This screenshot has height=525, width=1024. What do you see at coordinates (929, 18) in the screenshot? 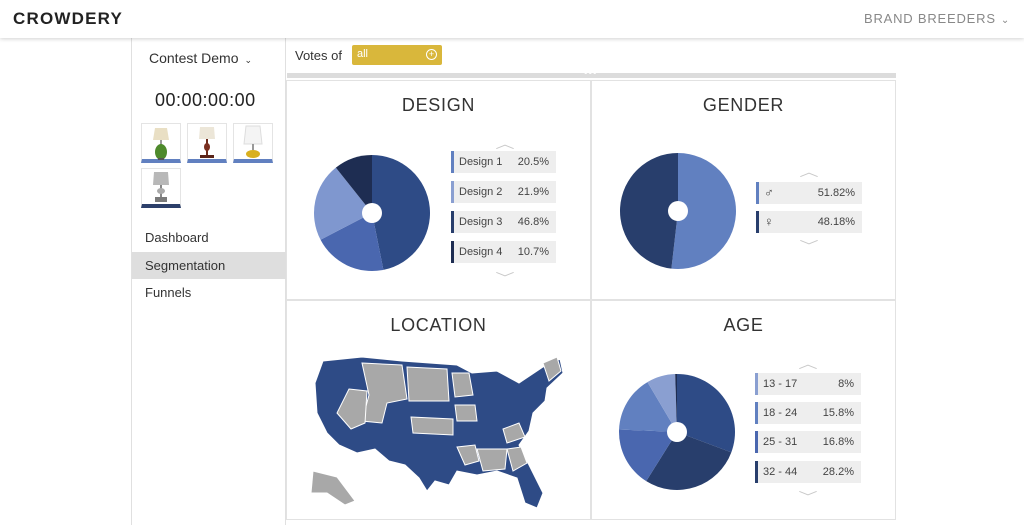
I see `account-name: BRAND BREEDERS` at bounding box center [929, 18].